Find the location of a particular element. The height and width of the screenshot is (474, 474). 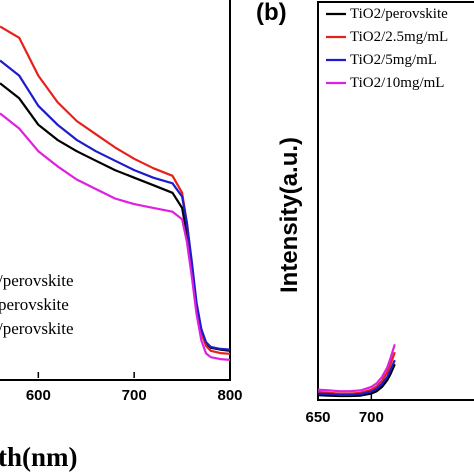

panel-a-x-ticks: 600 700 800 is located at coordinates (134, 388).